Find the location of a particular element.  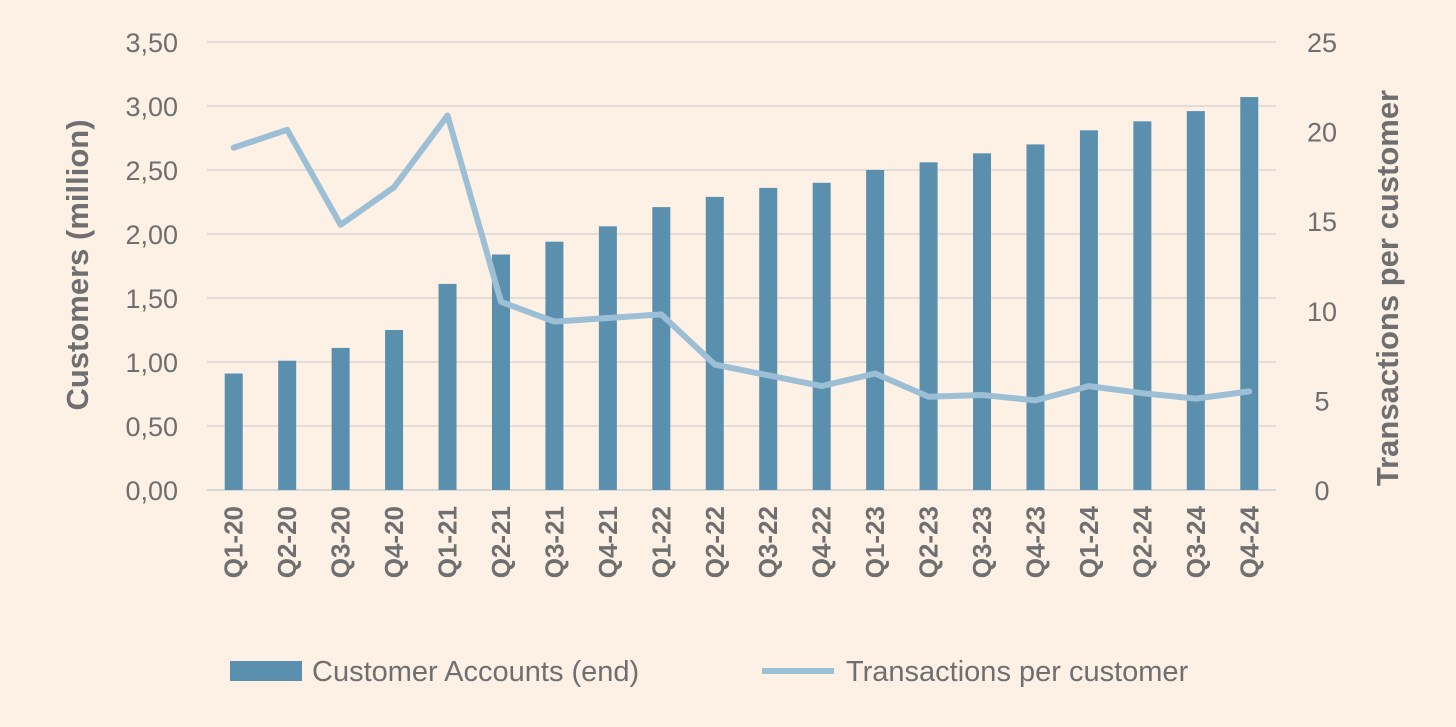

x-tick-label: Q2-20 is located at coordinates (287, 542).